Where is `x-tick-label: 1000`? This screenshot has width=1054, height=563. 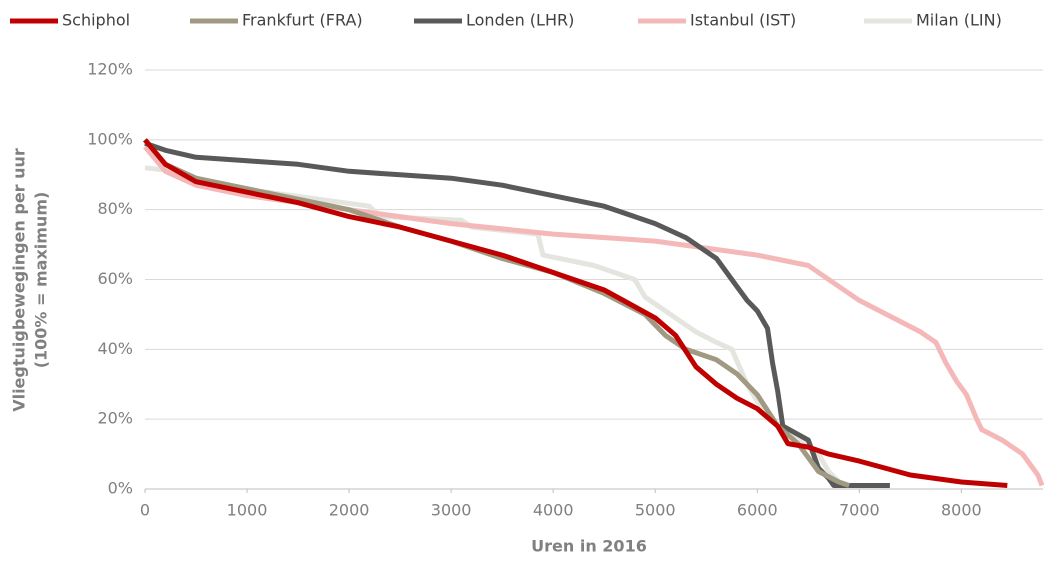
x-tick-label: 1000 is located at coordinates (247, 510).